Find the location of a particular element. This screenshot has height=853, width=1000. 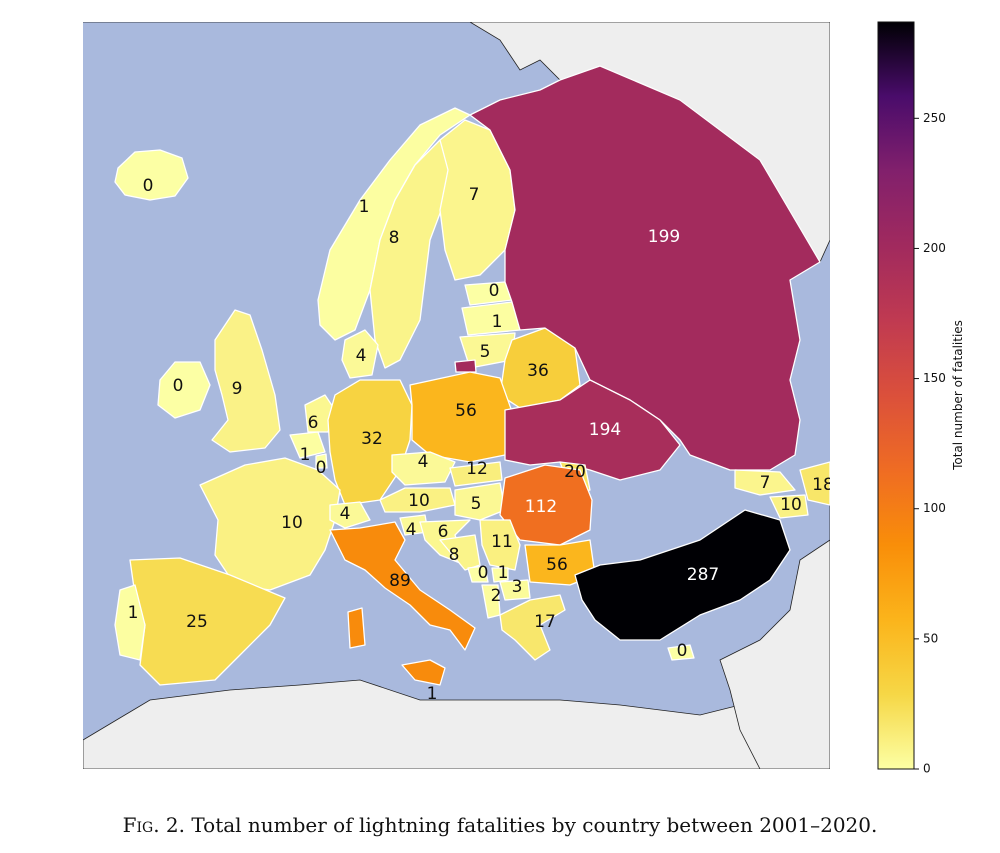

colorbar-tick-label: 0 is located at coordinates (927, 769).